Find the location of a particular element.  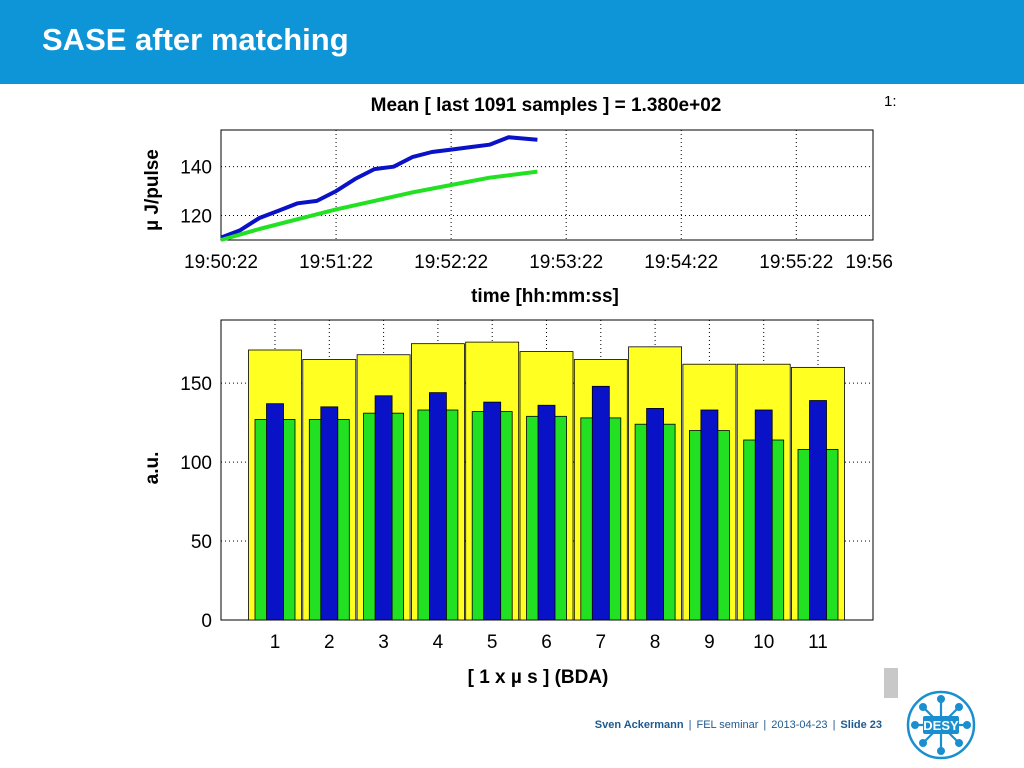

x-tick-label: 19:52:22 is located at coordinates (451, 262).